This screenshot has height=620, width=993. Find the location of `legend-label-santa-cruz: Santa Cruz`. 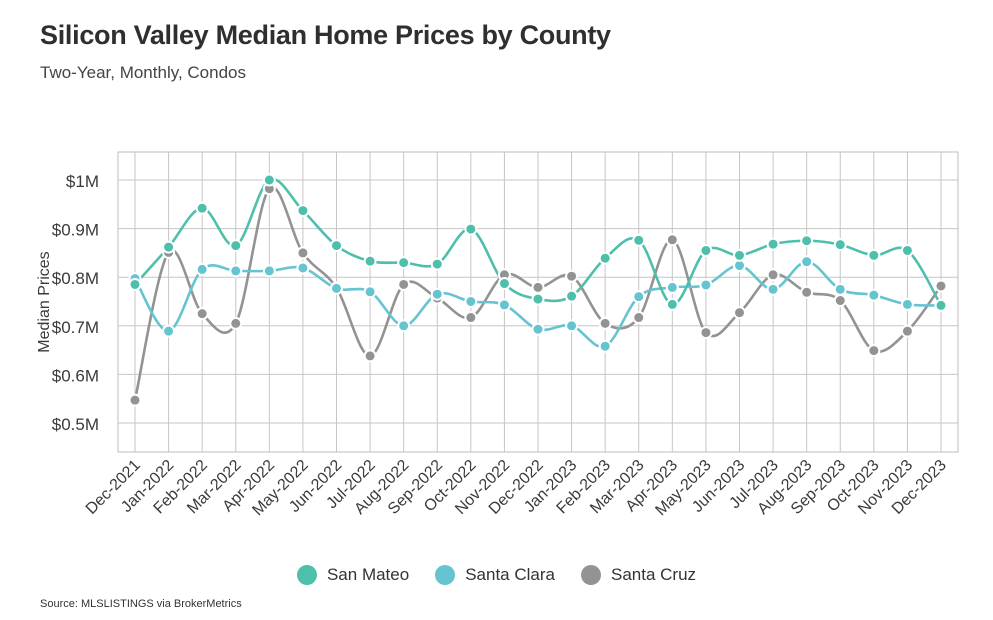

legend-label-santa-cruz: Santa Cruz is located at coordinates (653, 574).